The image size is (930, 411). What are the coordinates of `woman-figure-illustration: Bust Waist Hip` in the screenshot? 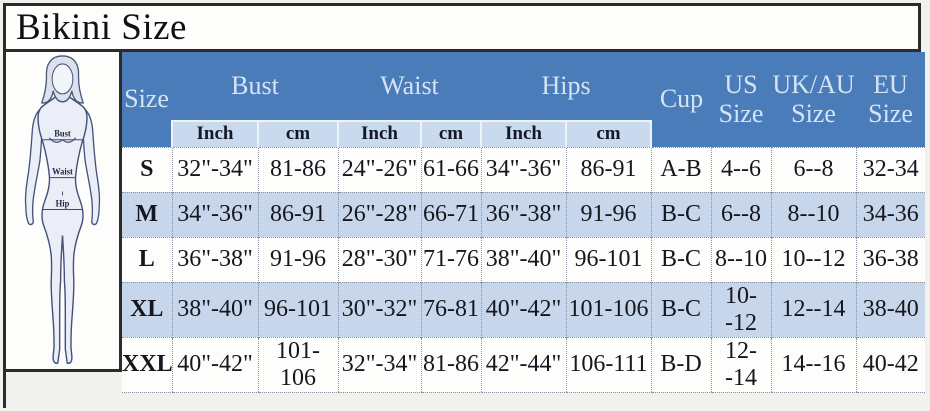 It's located at (62, 209).